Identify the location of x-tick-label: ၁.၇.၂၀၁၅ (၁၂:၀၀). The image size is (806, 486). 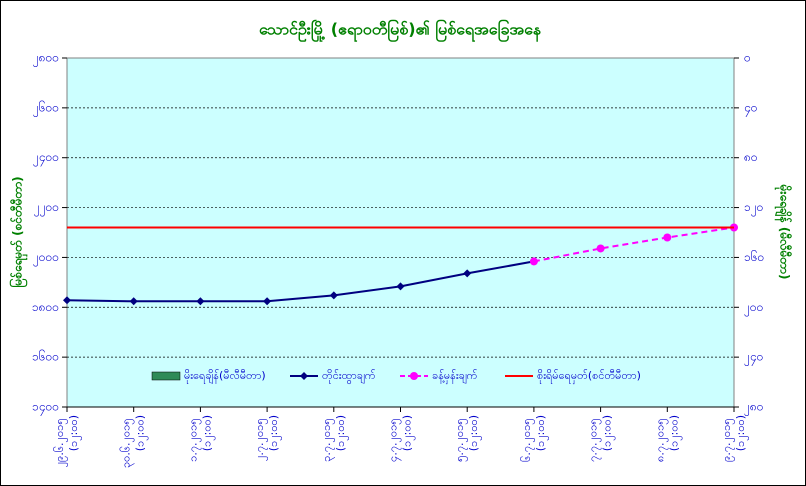
(200, 438).